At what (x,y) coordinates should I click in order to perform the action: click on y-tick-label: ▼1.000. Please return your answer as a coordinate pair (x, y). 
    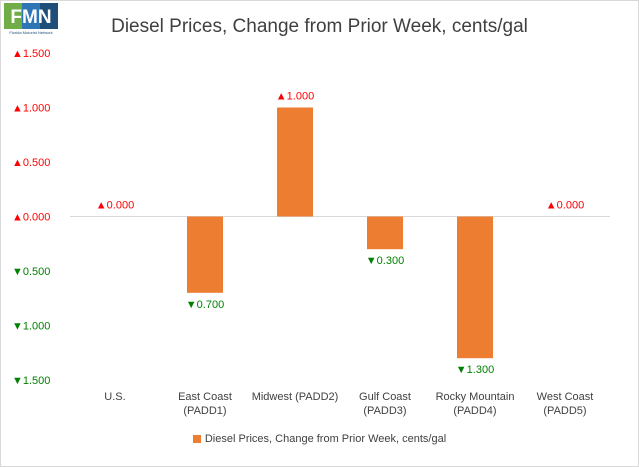
    Looking at the image, I should click on (31, 327).